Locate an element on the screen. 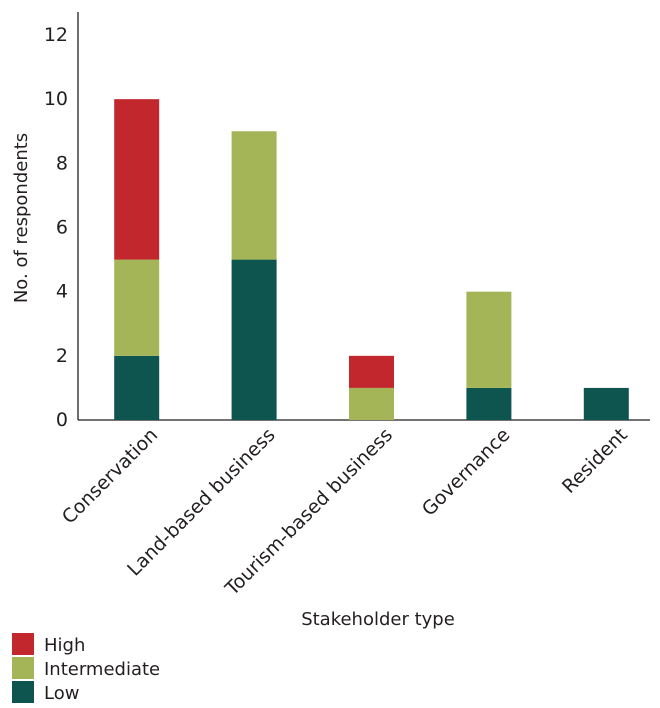 The height and width of the screenshot is (708, 660). bar-land-based-business-intermediate is located at coordinates (254, 195).